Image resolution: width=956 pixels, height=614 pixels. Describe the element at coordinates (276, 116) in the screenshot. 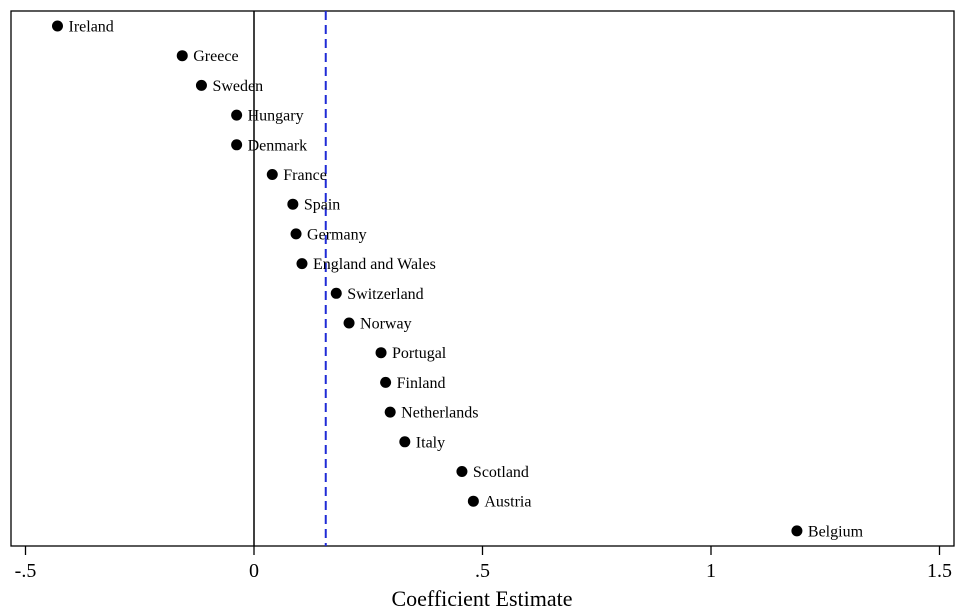

I see `data-point-label: Hungary` at that location.